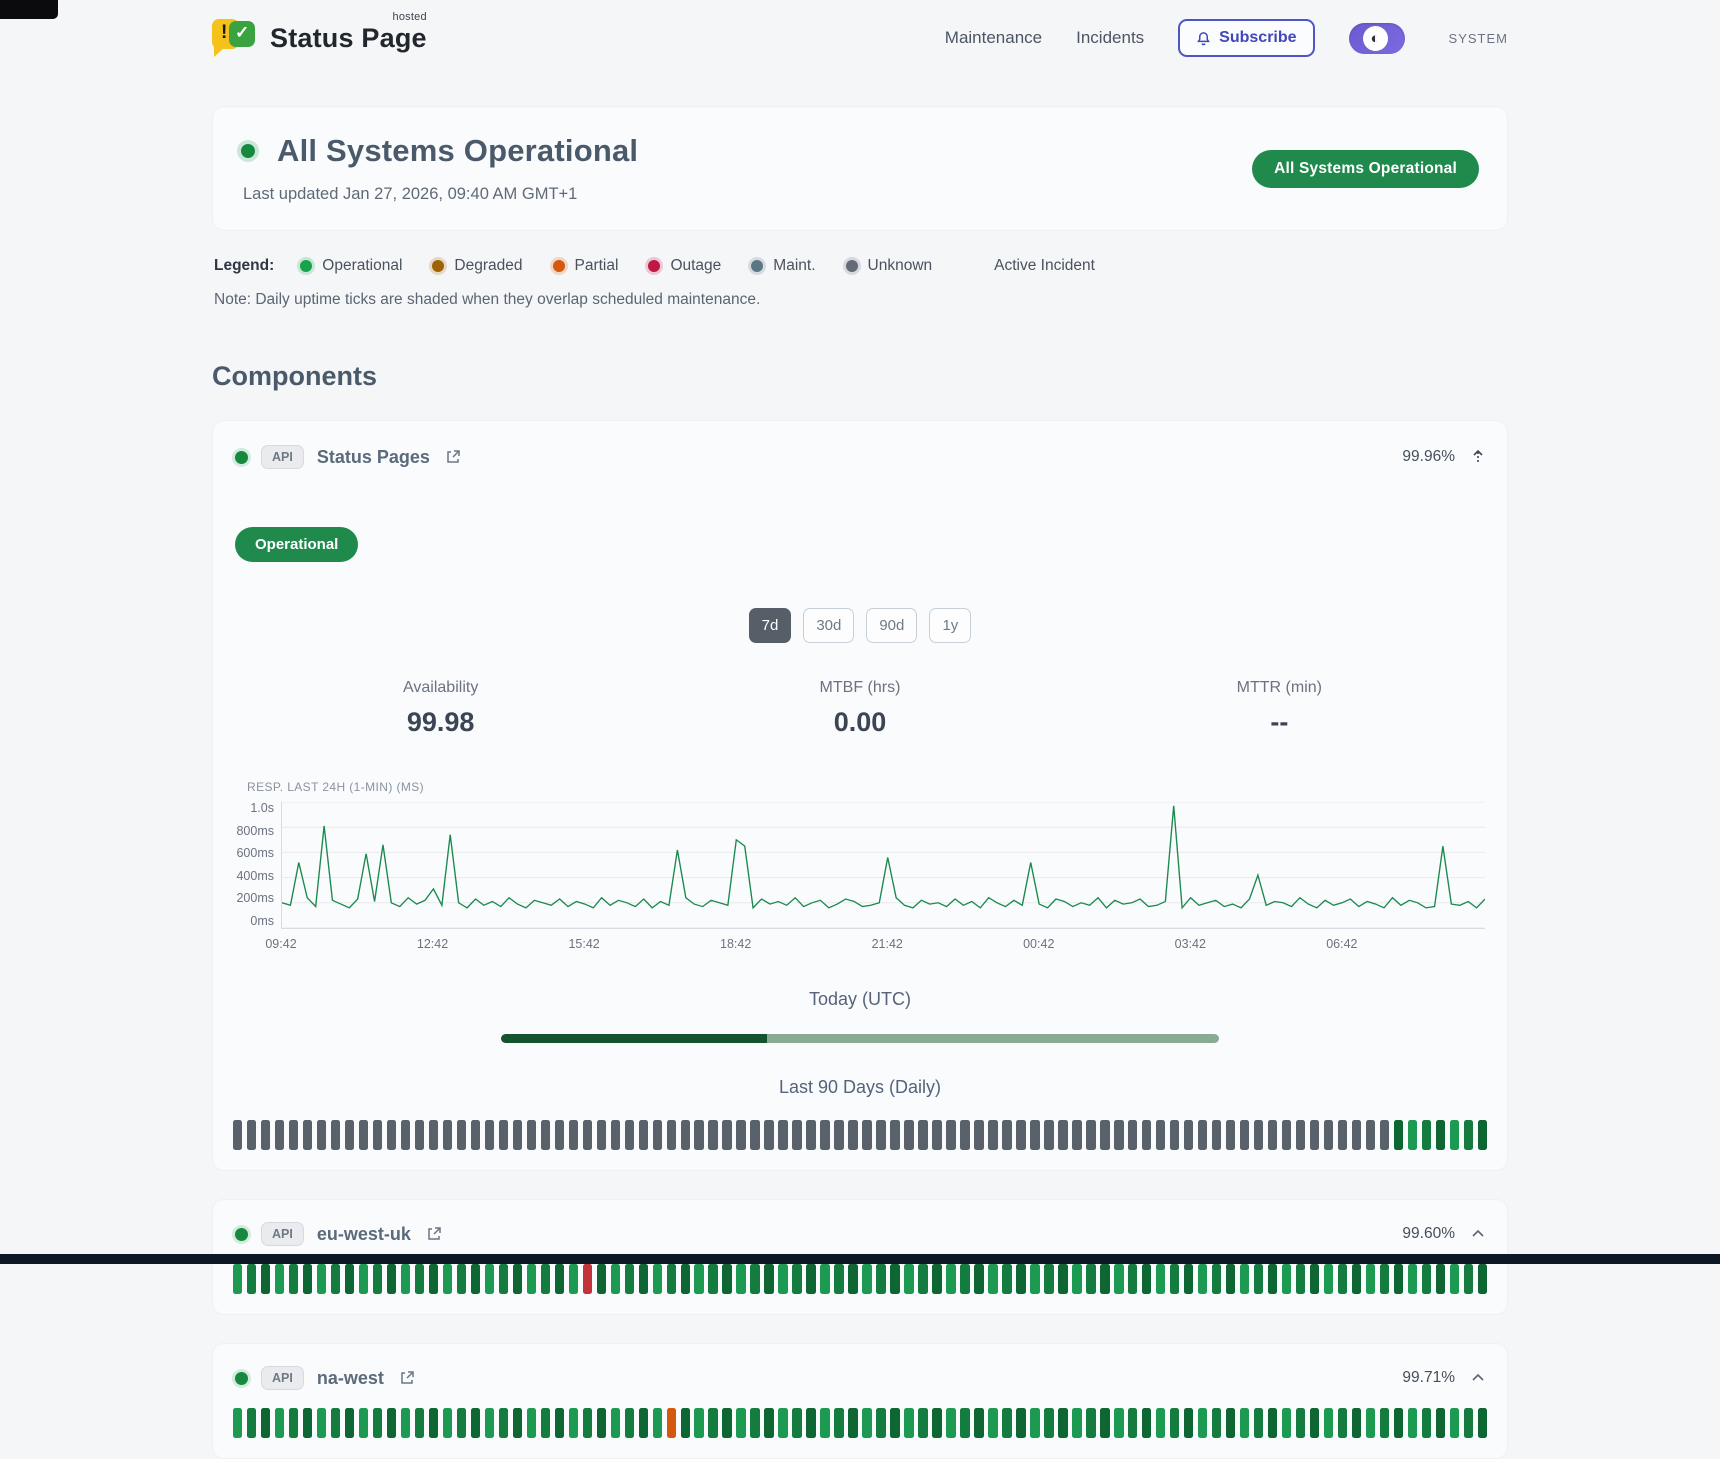  Describe the element at coordinates (407, 1378) in the screenshot. I see `external-link-icon` at that location.